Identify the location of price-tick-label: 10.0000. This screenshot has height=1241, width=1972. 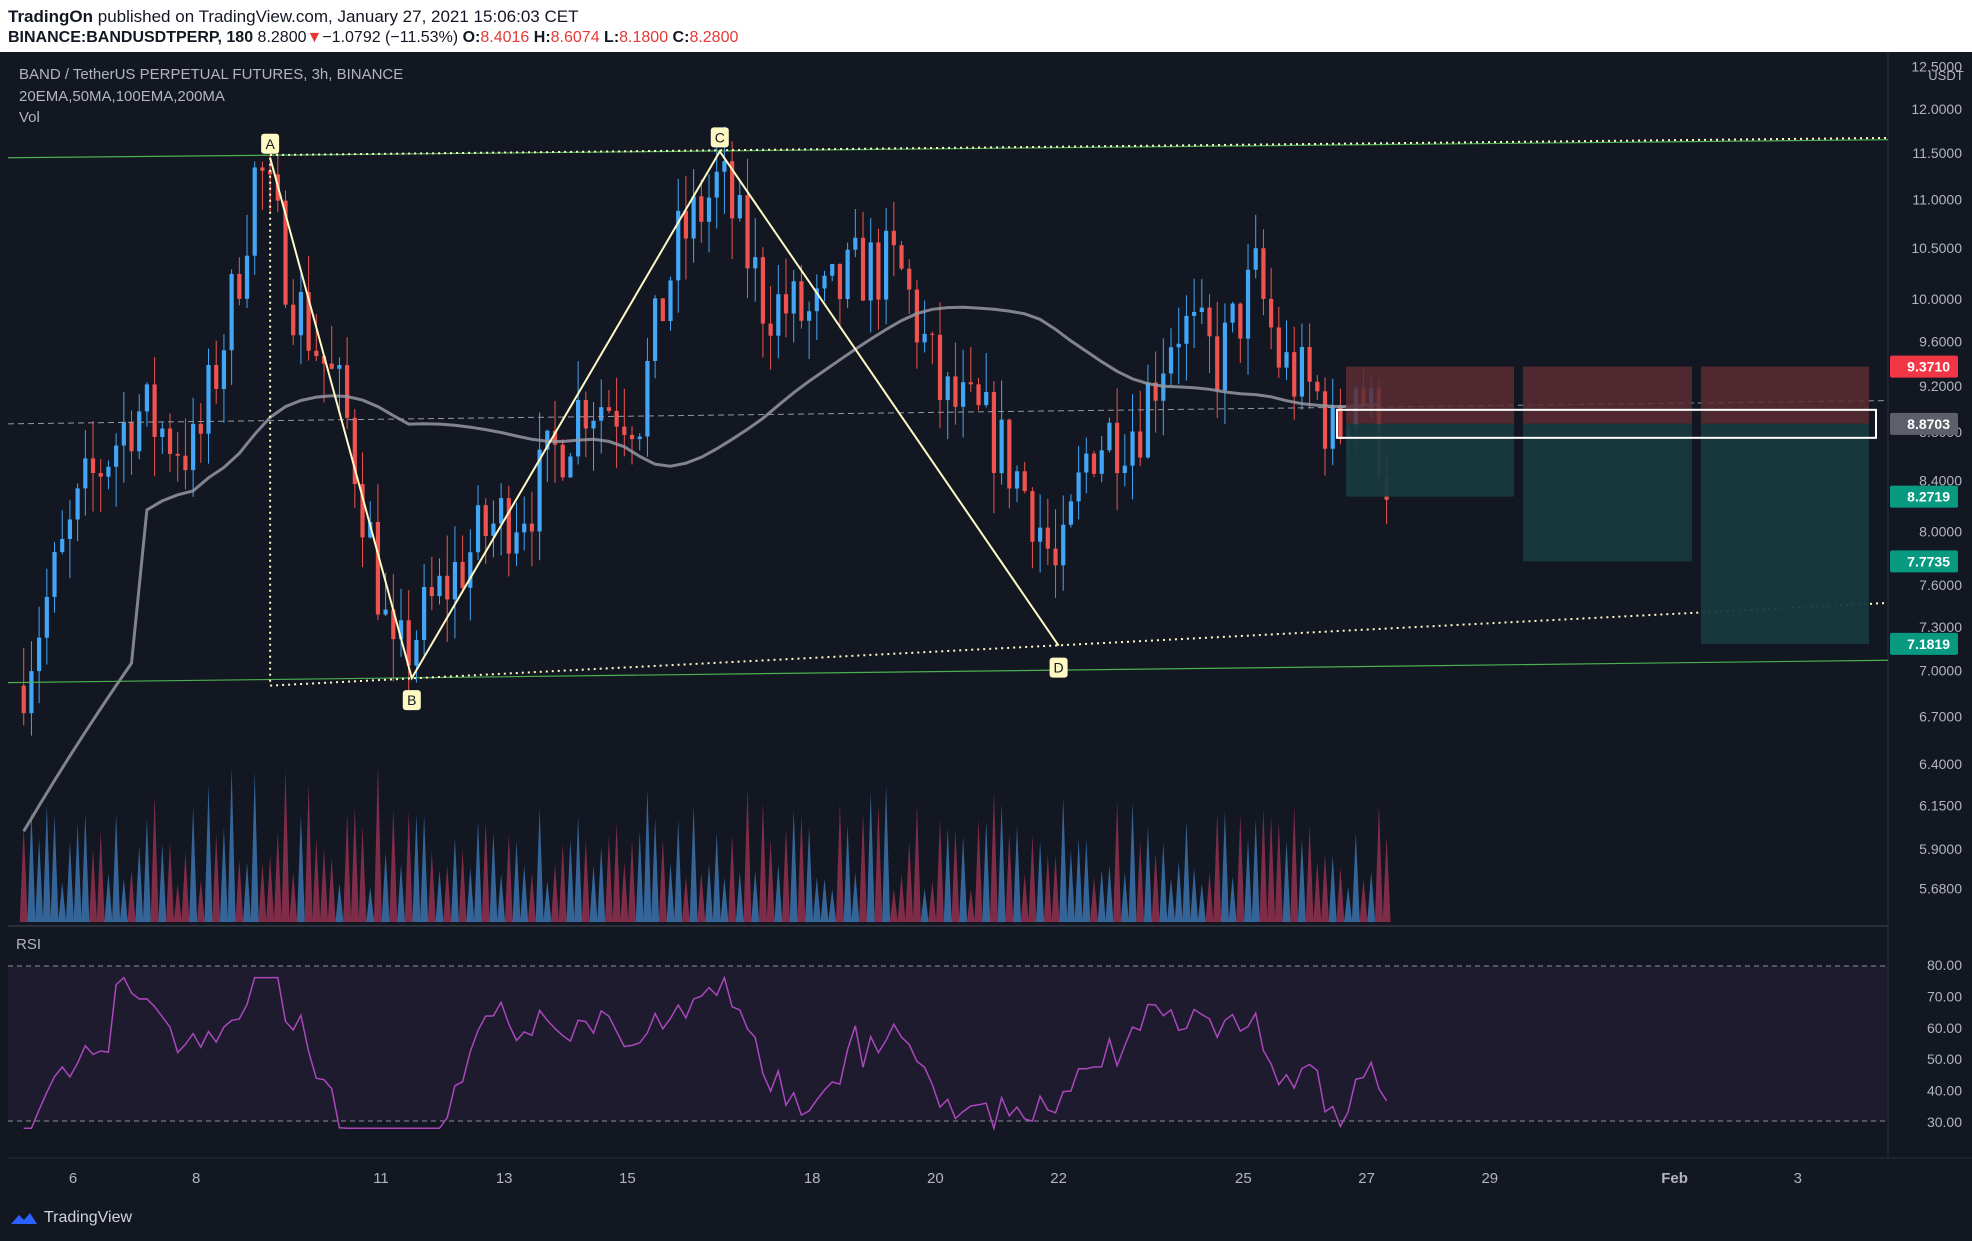
(1936, 299).